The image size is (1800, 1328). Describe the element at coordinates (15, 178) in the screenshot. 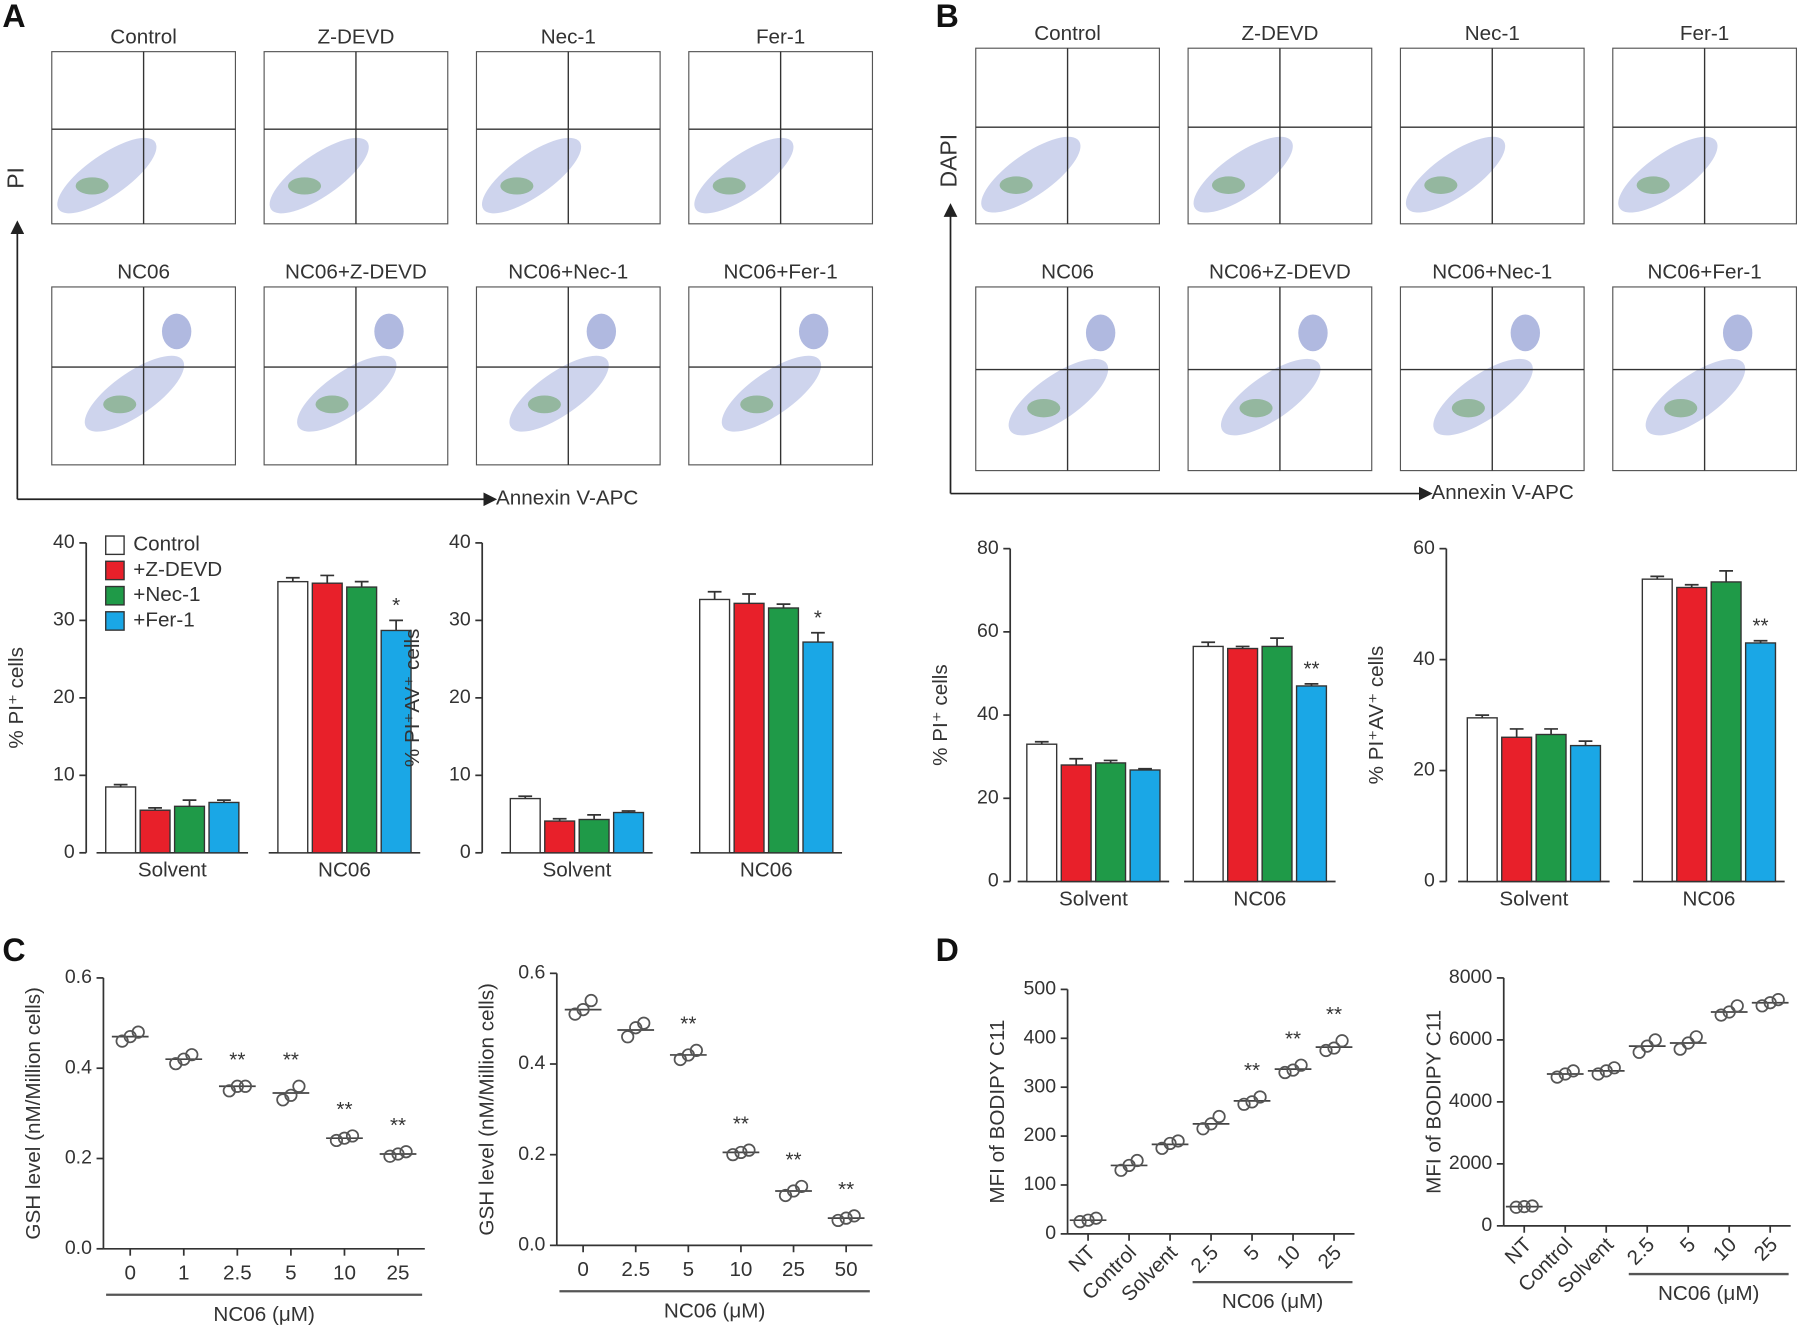

I see `y-axis-label: PI` at that location.